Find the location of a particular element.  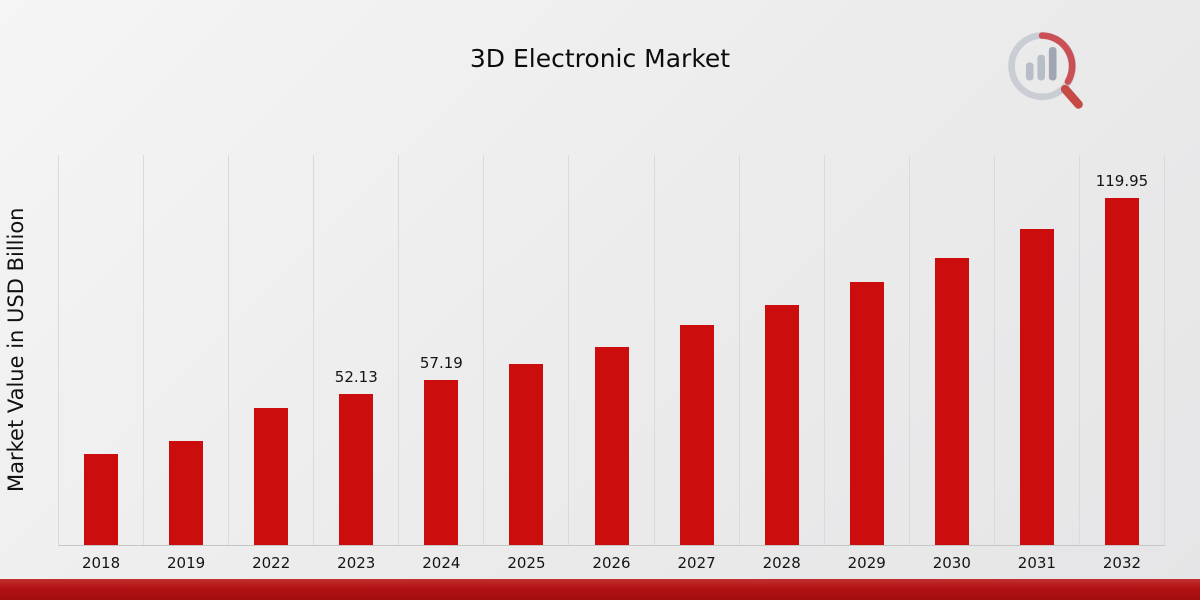

x-tick-label: 2028 is located at coordinates (781, 563).